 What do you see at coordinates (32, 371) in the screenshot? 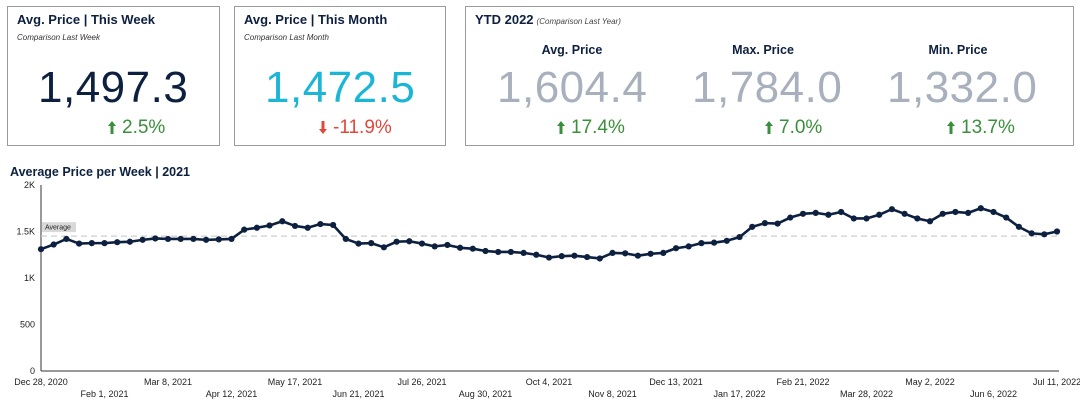
I see `y-tick-label: 0` at bounding box center [32, 371].